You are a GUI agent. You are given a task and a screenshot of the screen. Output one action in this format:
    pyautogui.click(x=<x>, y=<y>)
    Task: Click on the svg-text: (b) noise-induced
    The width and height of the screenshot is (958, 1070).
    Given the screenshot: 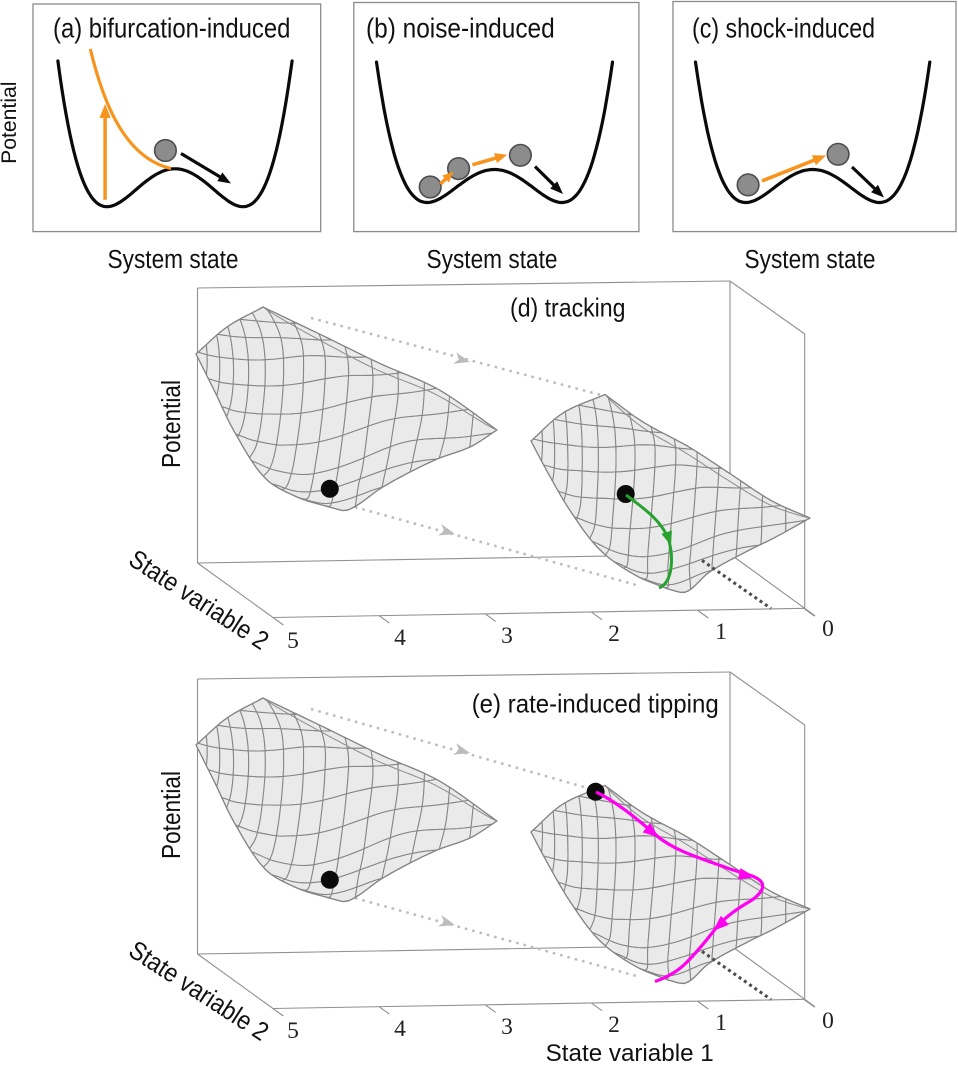 What is the action you would take?
    pyautogui.click(x=460, y=28)
    